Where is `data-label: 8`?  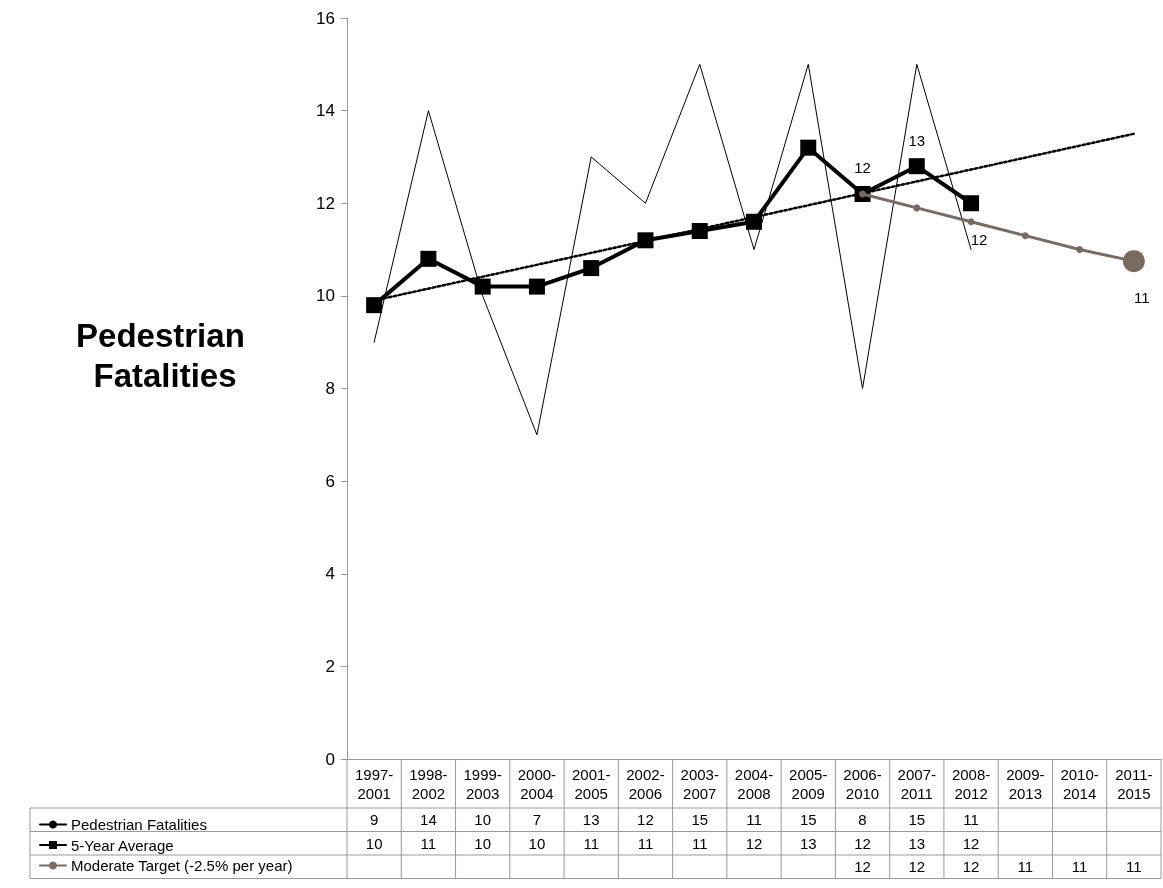
data-label: 8 is located at coordinates (862, 820).